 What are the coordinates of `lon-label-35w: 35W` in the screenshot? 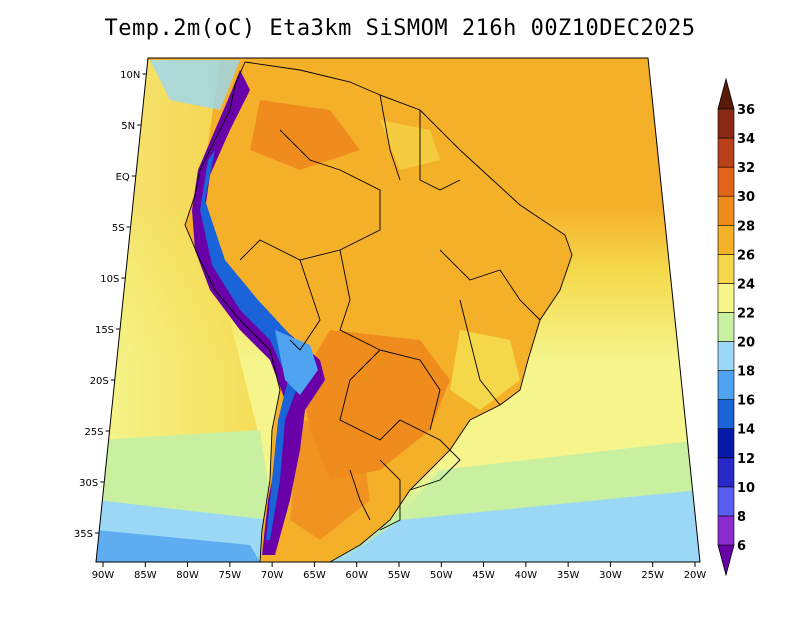 It's located at (568, 575).